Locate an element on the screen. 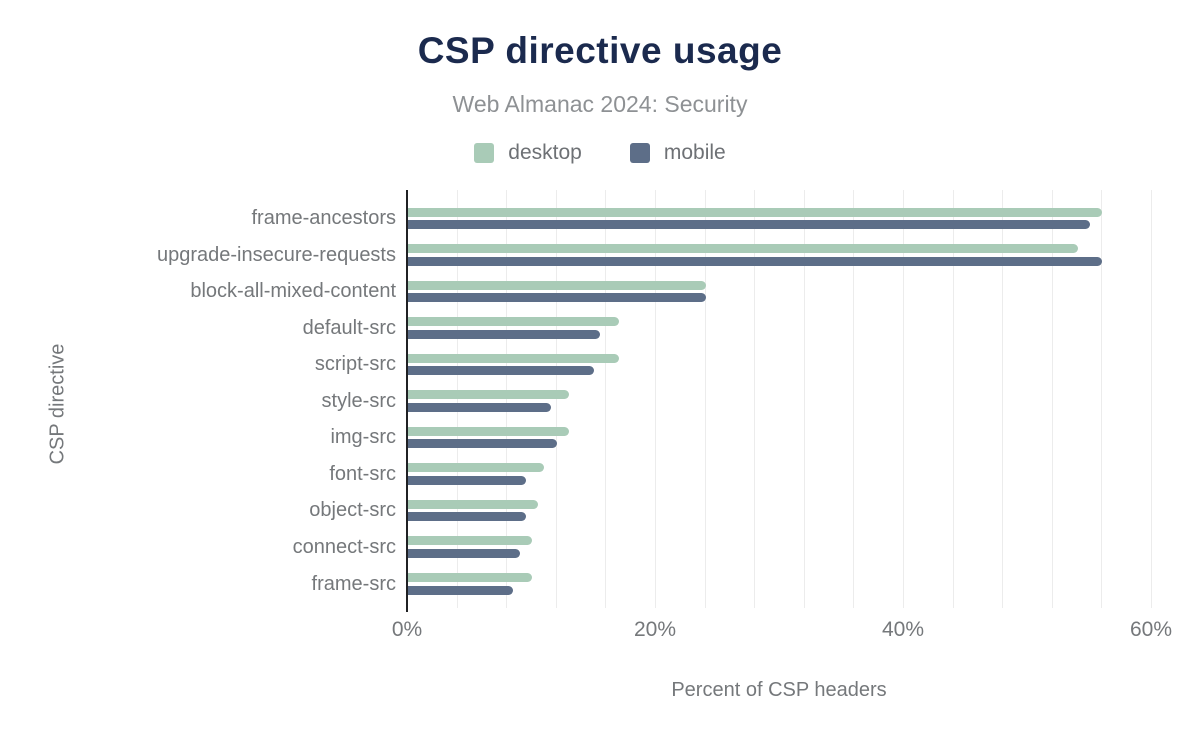 Image resolution: width=1200 pixels, height=742 pixels. chart-subtitle: Web Almanac 2024: Security is located at coordinates (600, 104).